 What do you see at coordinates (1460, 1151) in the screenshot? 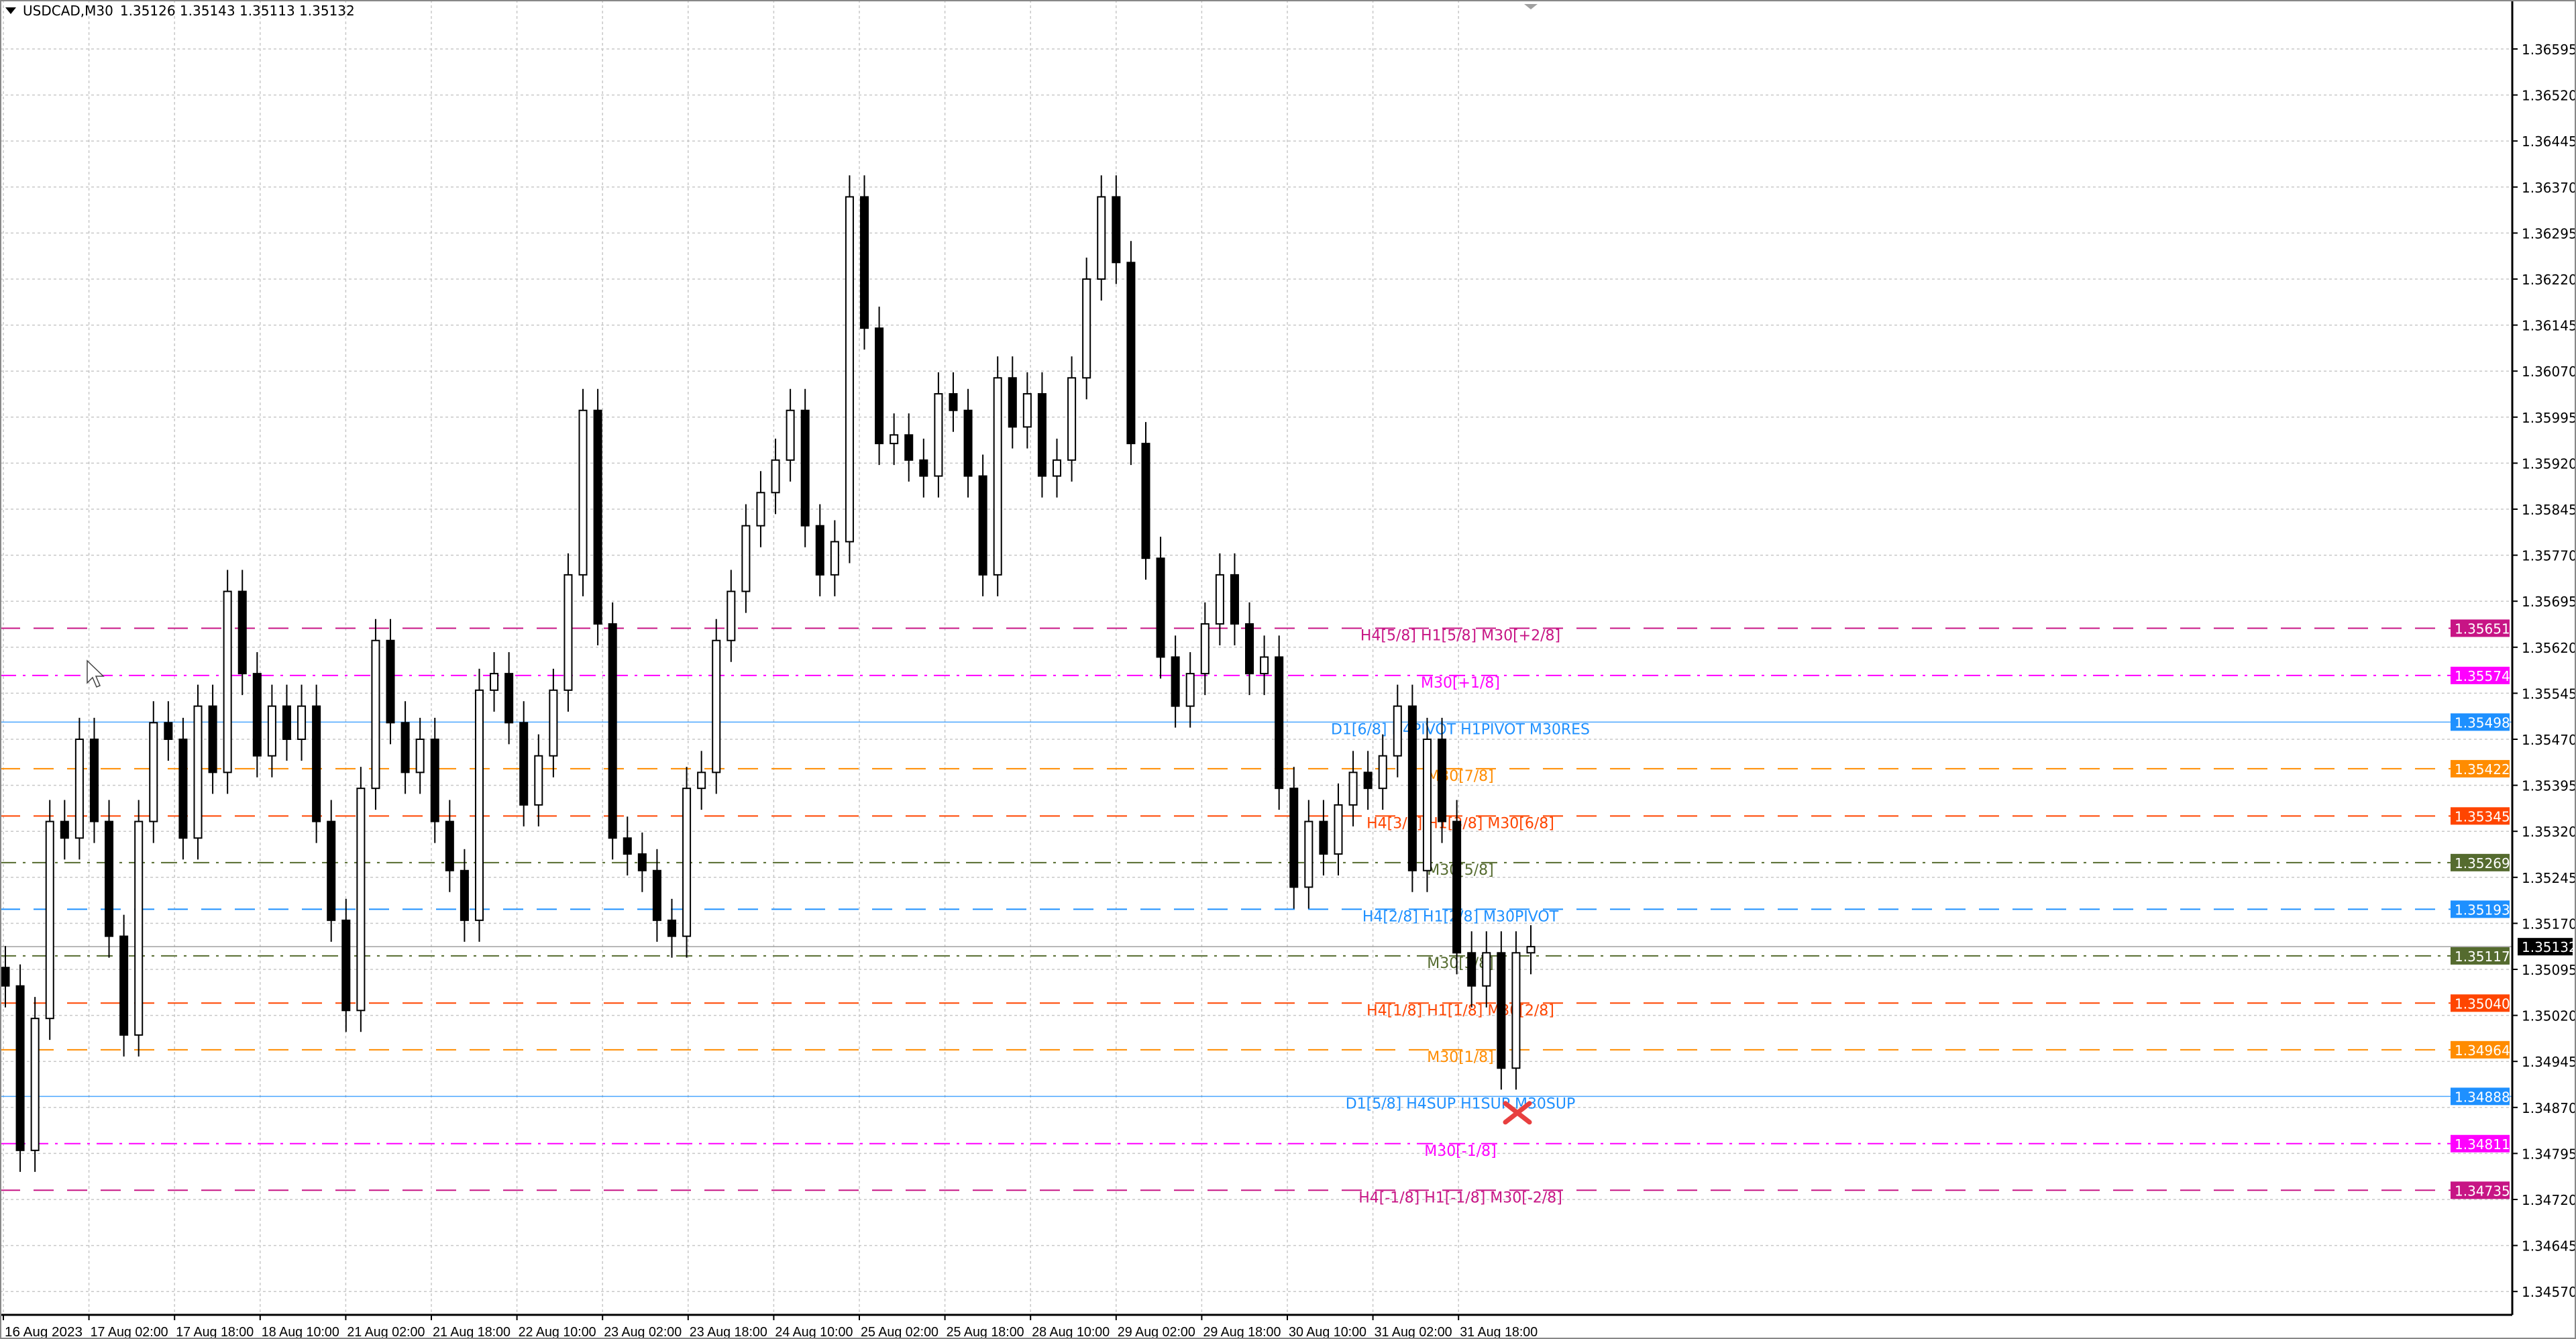
I see `level-label: M30[-1/8]` at bounding box center [1460, 1151].